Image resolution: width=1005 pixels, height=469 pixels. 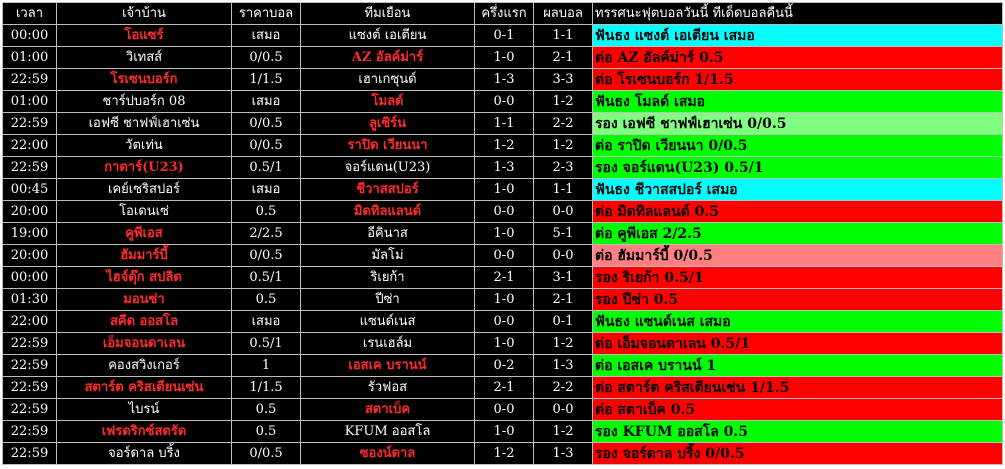 What do you see at coordinates (144, 57) in the screenshot?
I see `home-team-cell: วิเทสส์` at bounding box center [144, 57].